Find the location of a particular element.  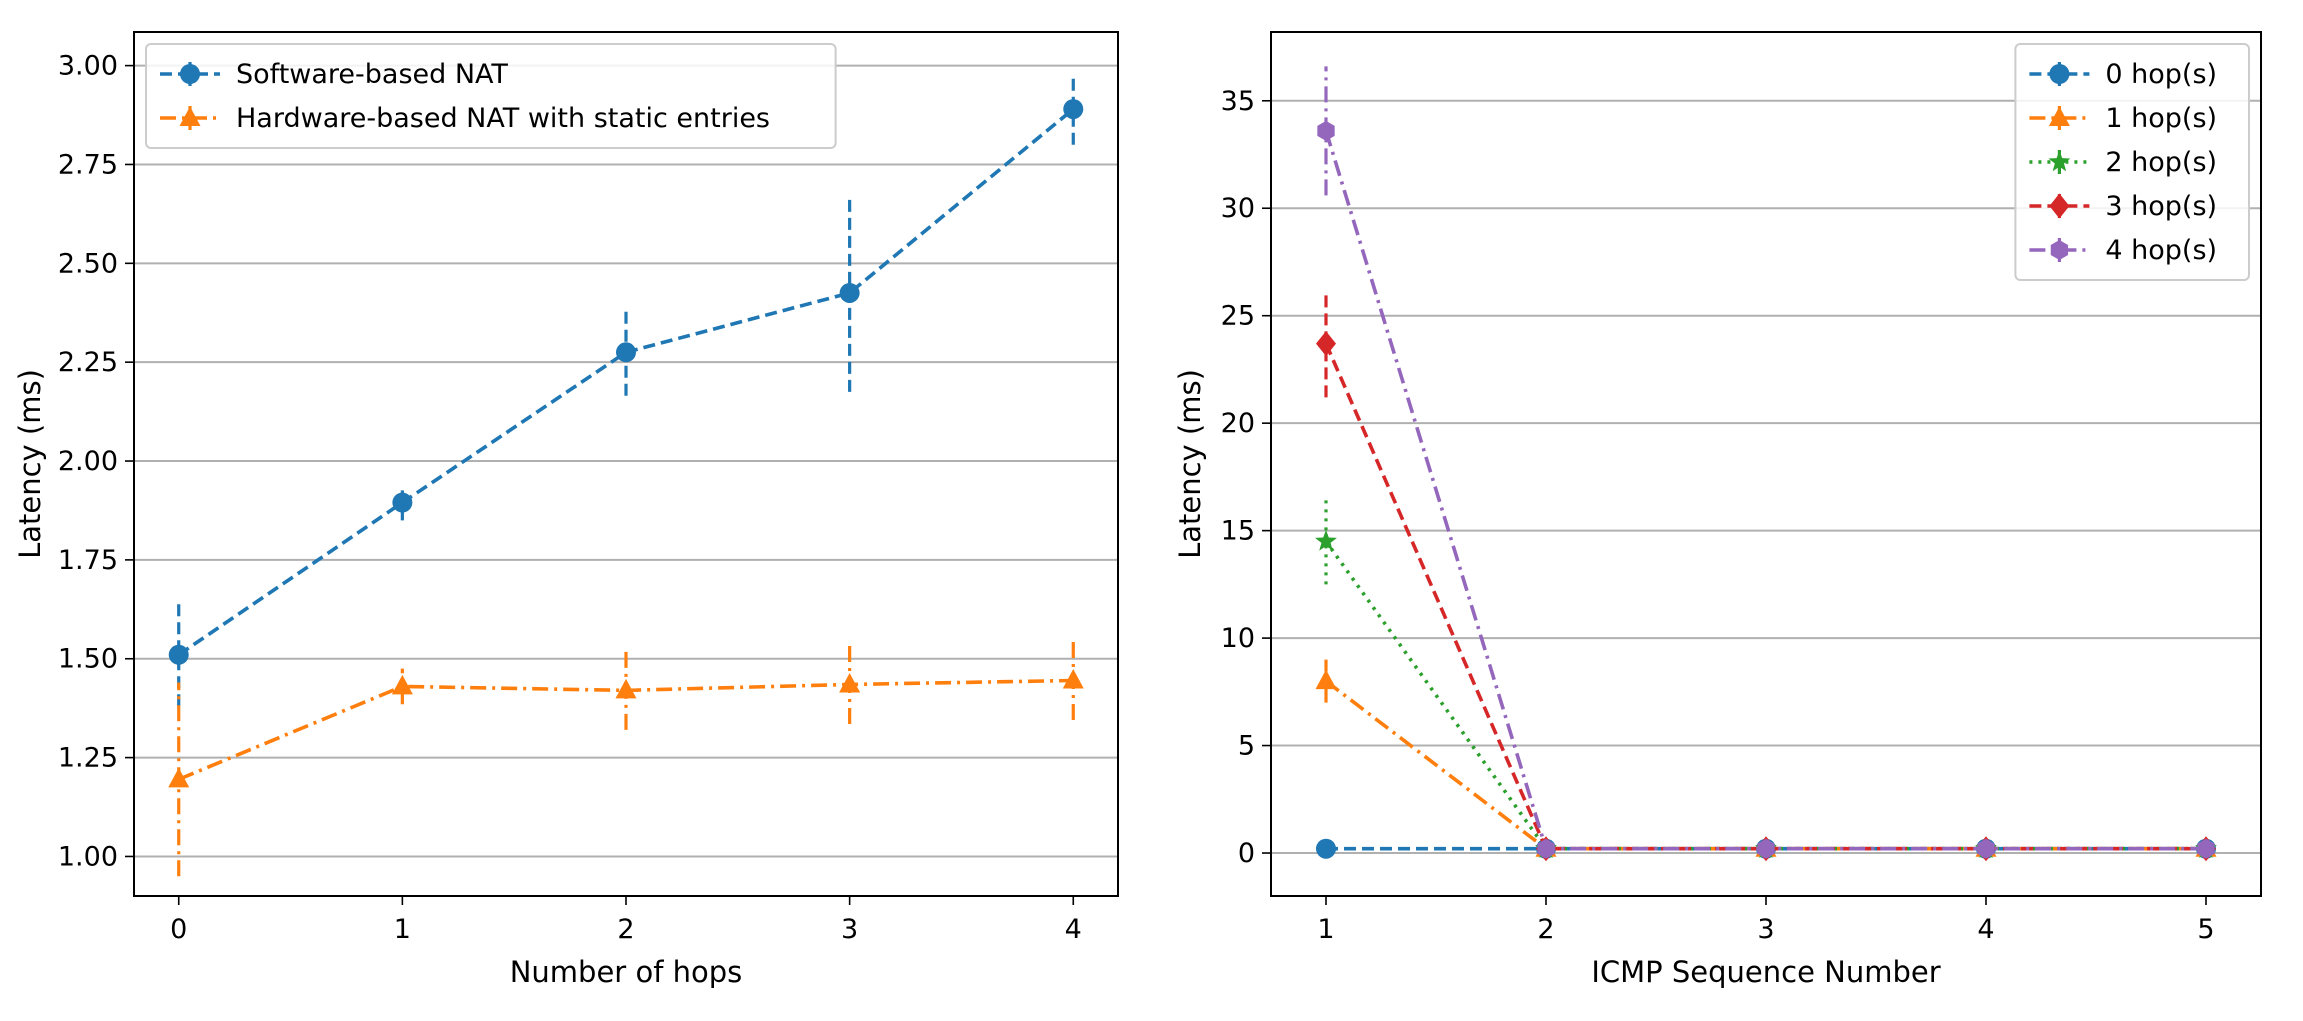

y-tick-label: 1.50 is located at coordinates (88, 659).